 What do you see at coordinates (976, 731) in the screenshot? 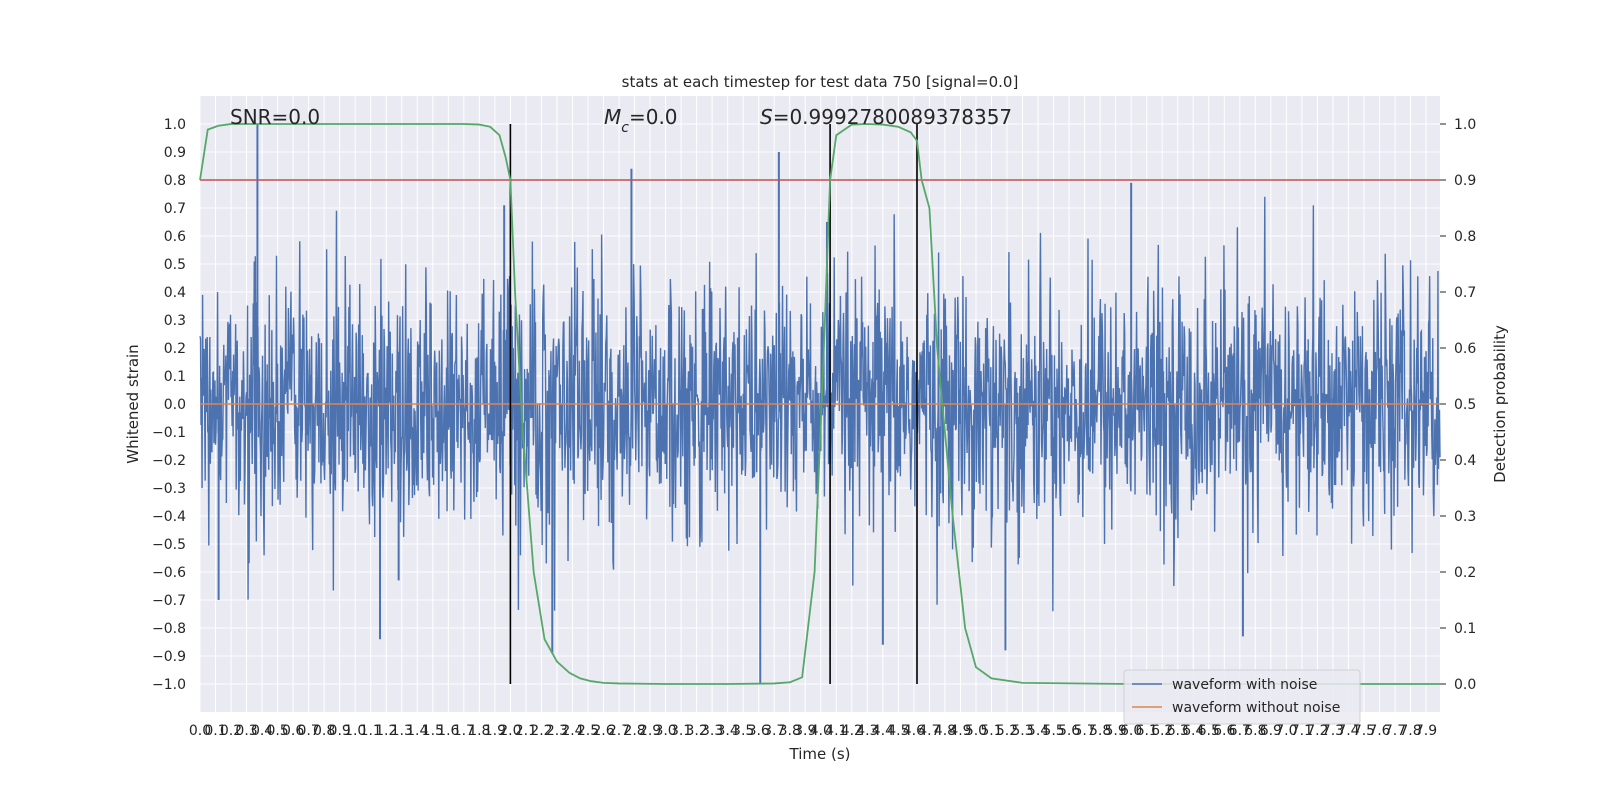
I see `x-tick-label: 5.0` at bounding box center [976, 731].